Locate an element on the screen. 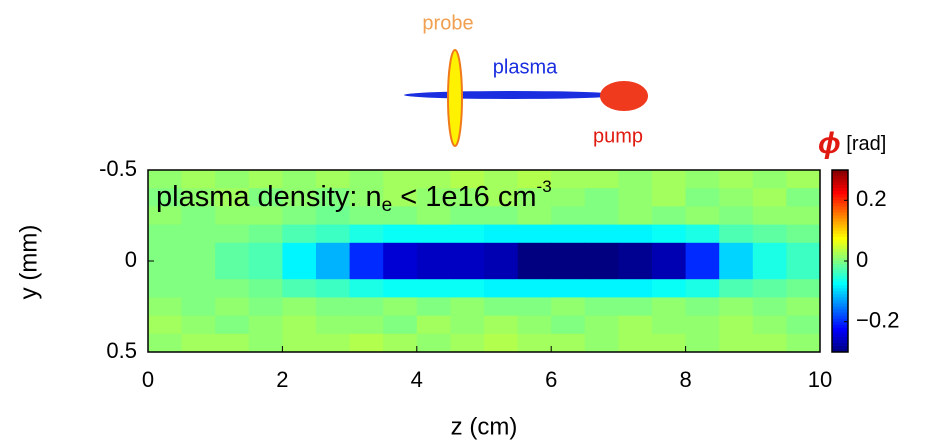 Image resolution: width=952 pixels, height=448 pixels. y-axis-label: y (mm) is located at coordinates (28, 262).